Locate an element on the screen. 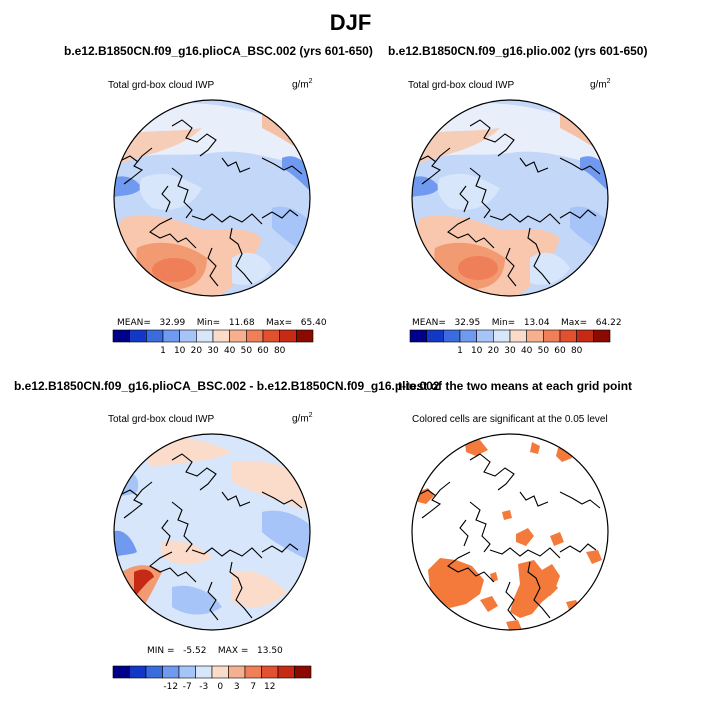  colorbar-3-tick-label: -3 is located at coordinates (203, 687).